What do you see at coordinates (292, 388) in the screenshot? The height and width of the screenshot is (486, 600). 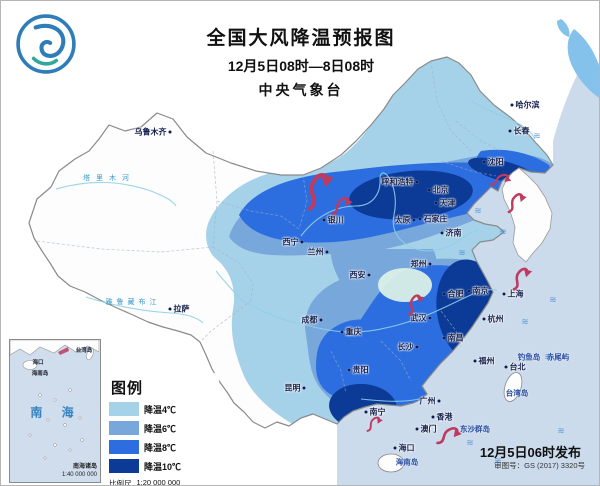 I see `city-name: 昆明` at bounding box center [292, 388].